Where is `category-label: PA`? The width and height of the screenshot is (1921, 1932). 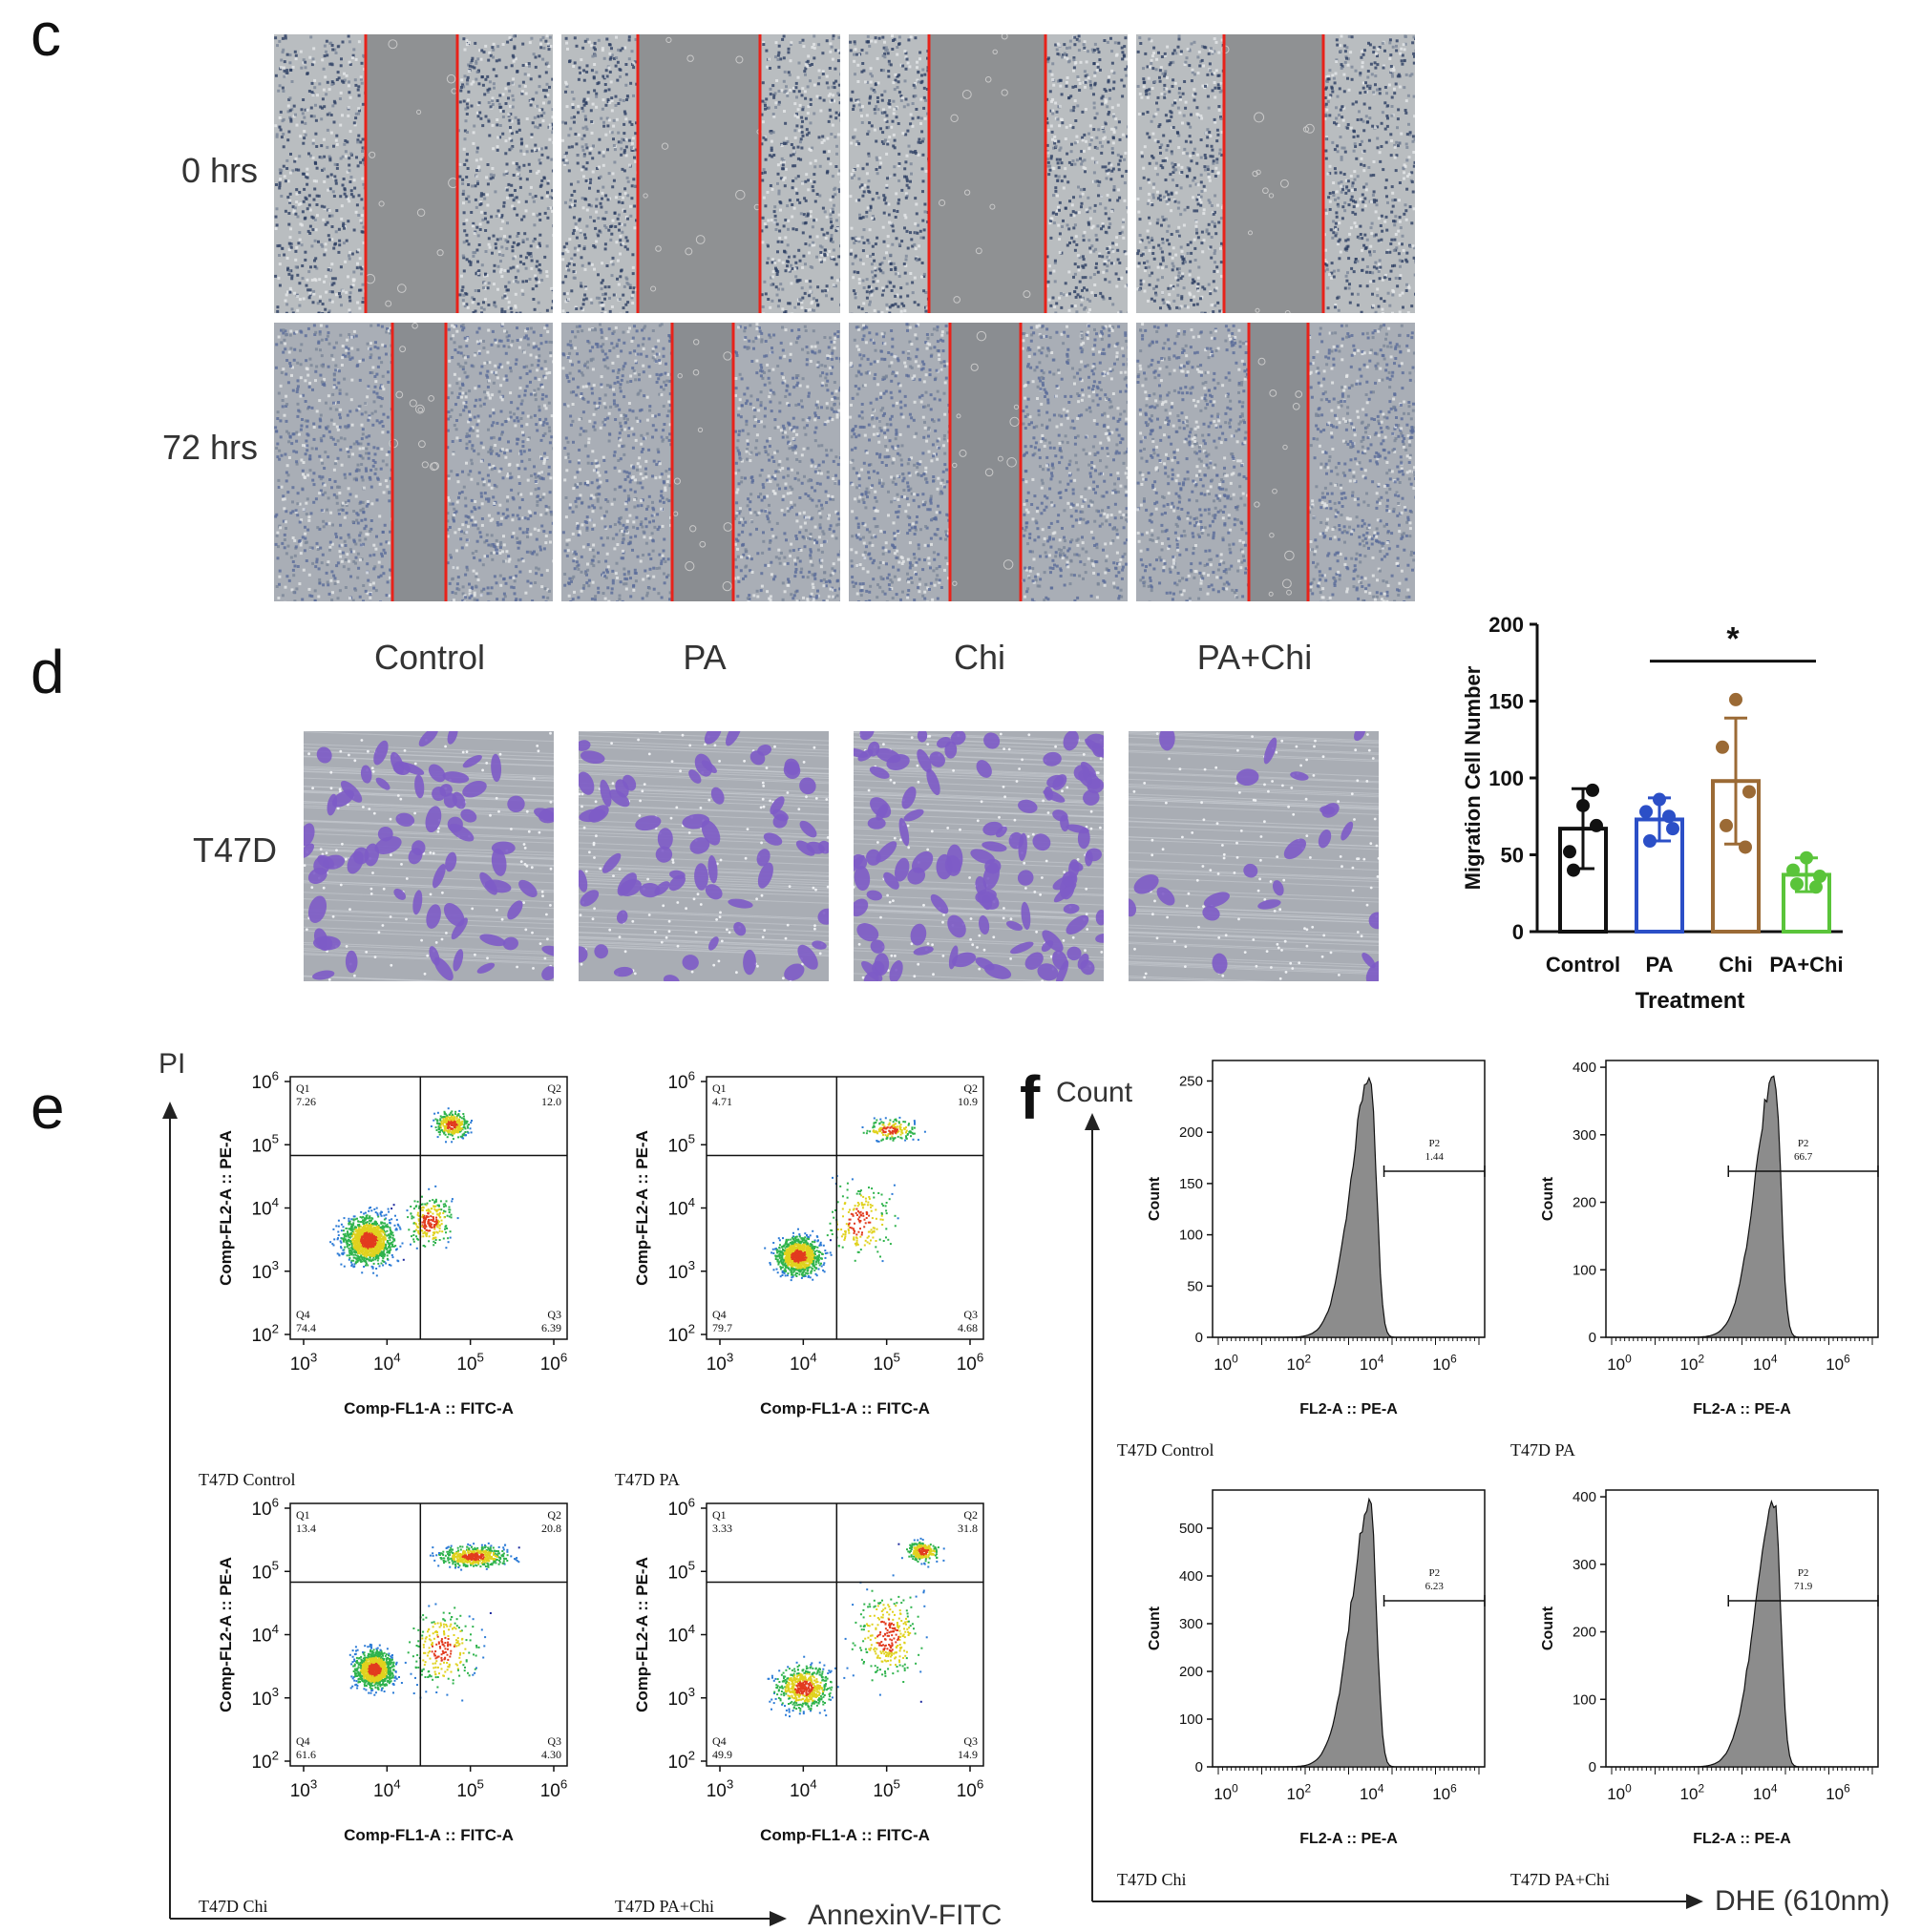
category-label: PA is located at coordinates (1660, 964).